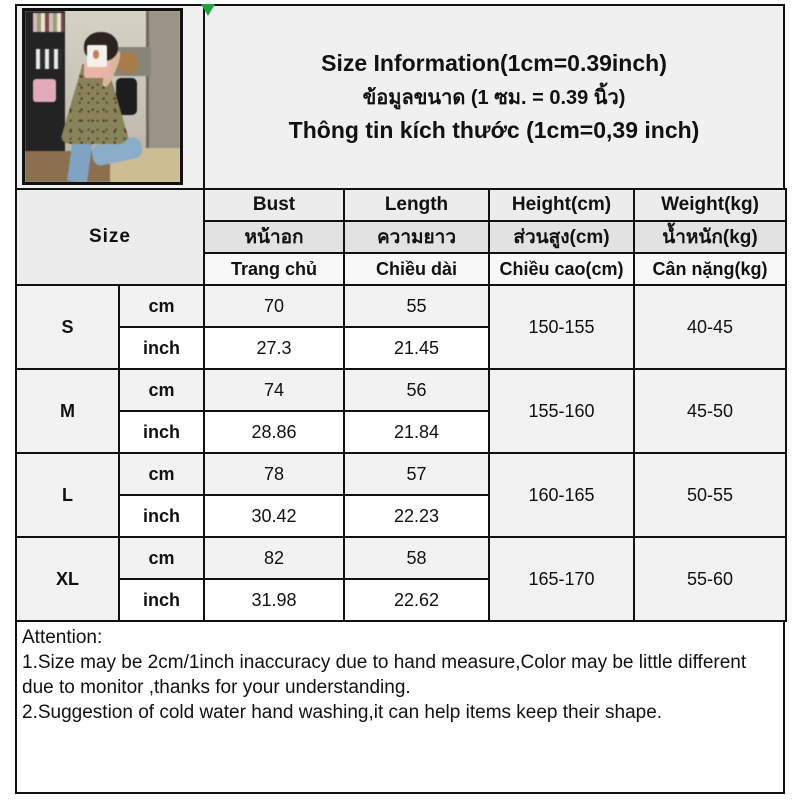  What do you see at coordinates (128, 62) in the screenshot?
I see `photo-tan-bag` at bounding box center [128, 62].